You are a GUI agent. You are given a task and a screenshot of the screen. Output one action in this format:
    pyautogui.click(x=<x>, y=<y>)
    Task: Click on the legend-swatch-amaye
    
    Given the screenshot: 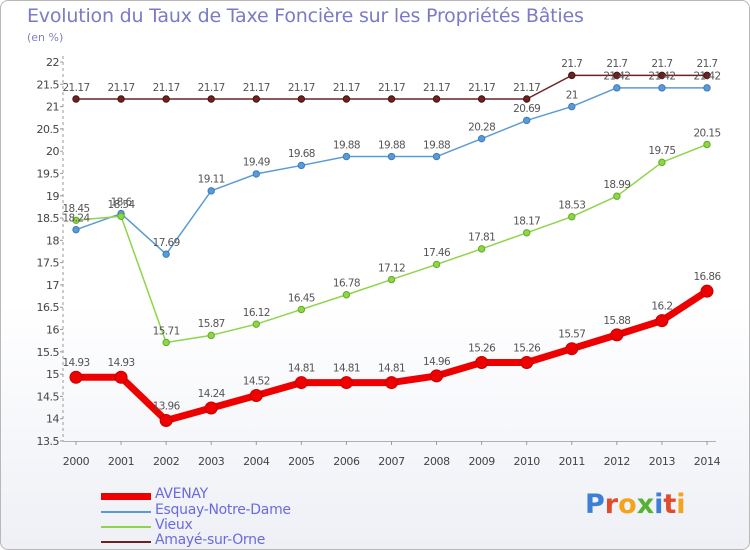 What is the action you would take?
    pyautogui.click(x=126, y=542)
    